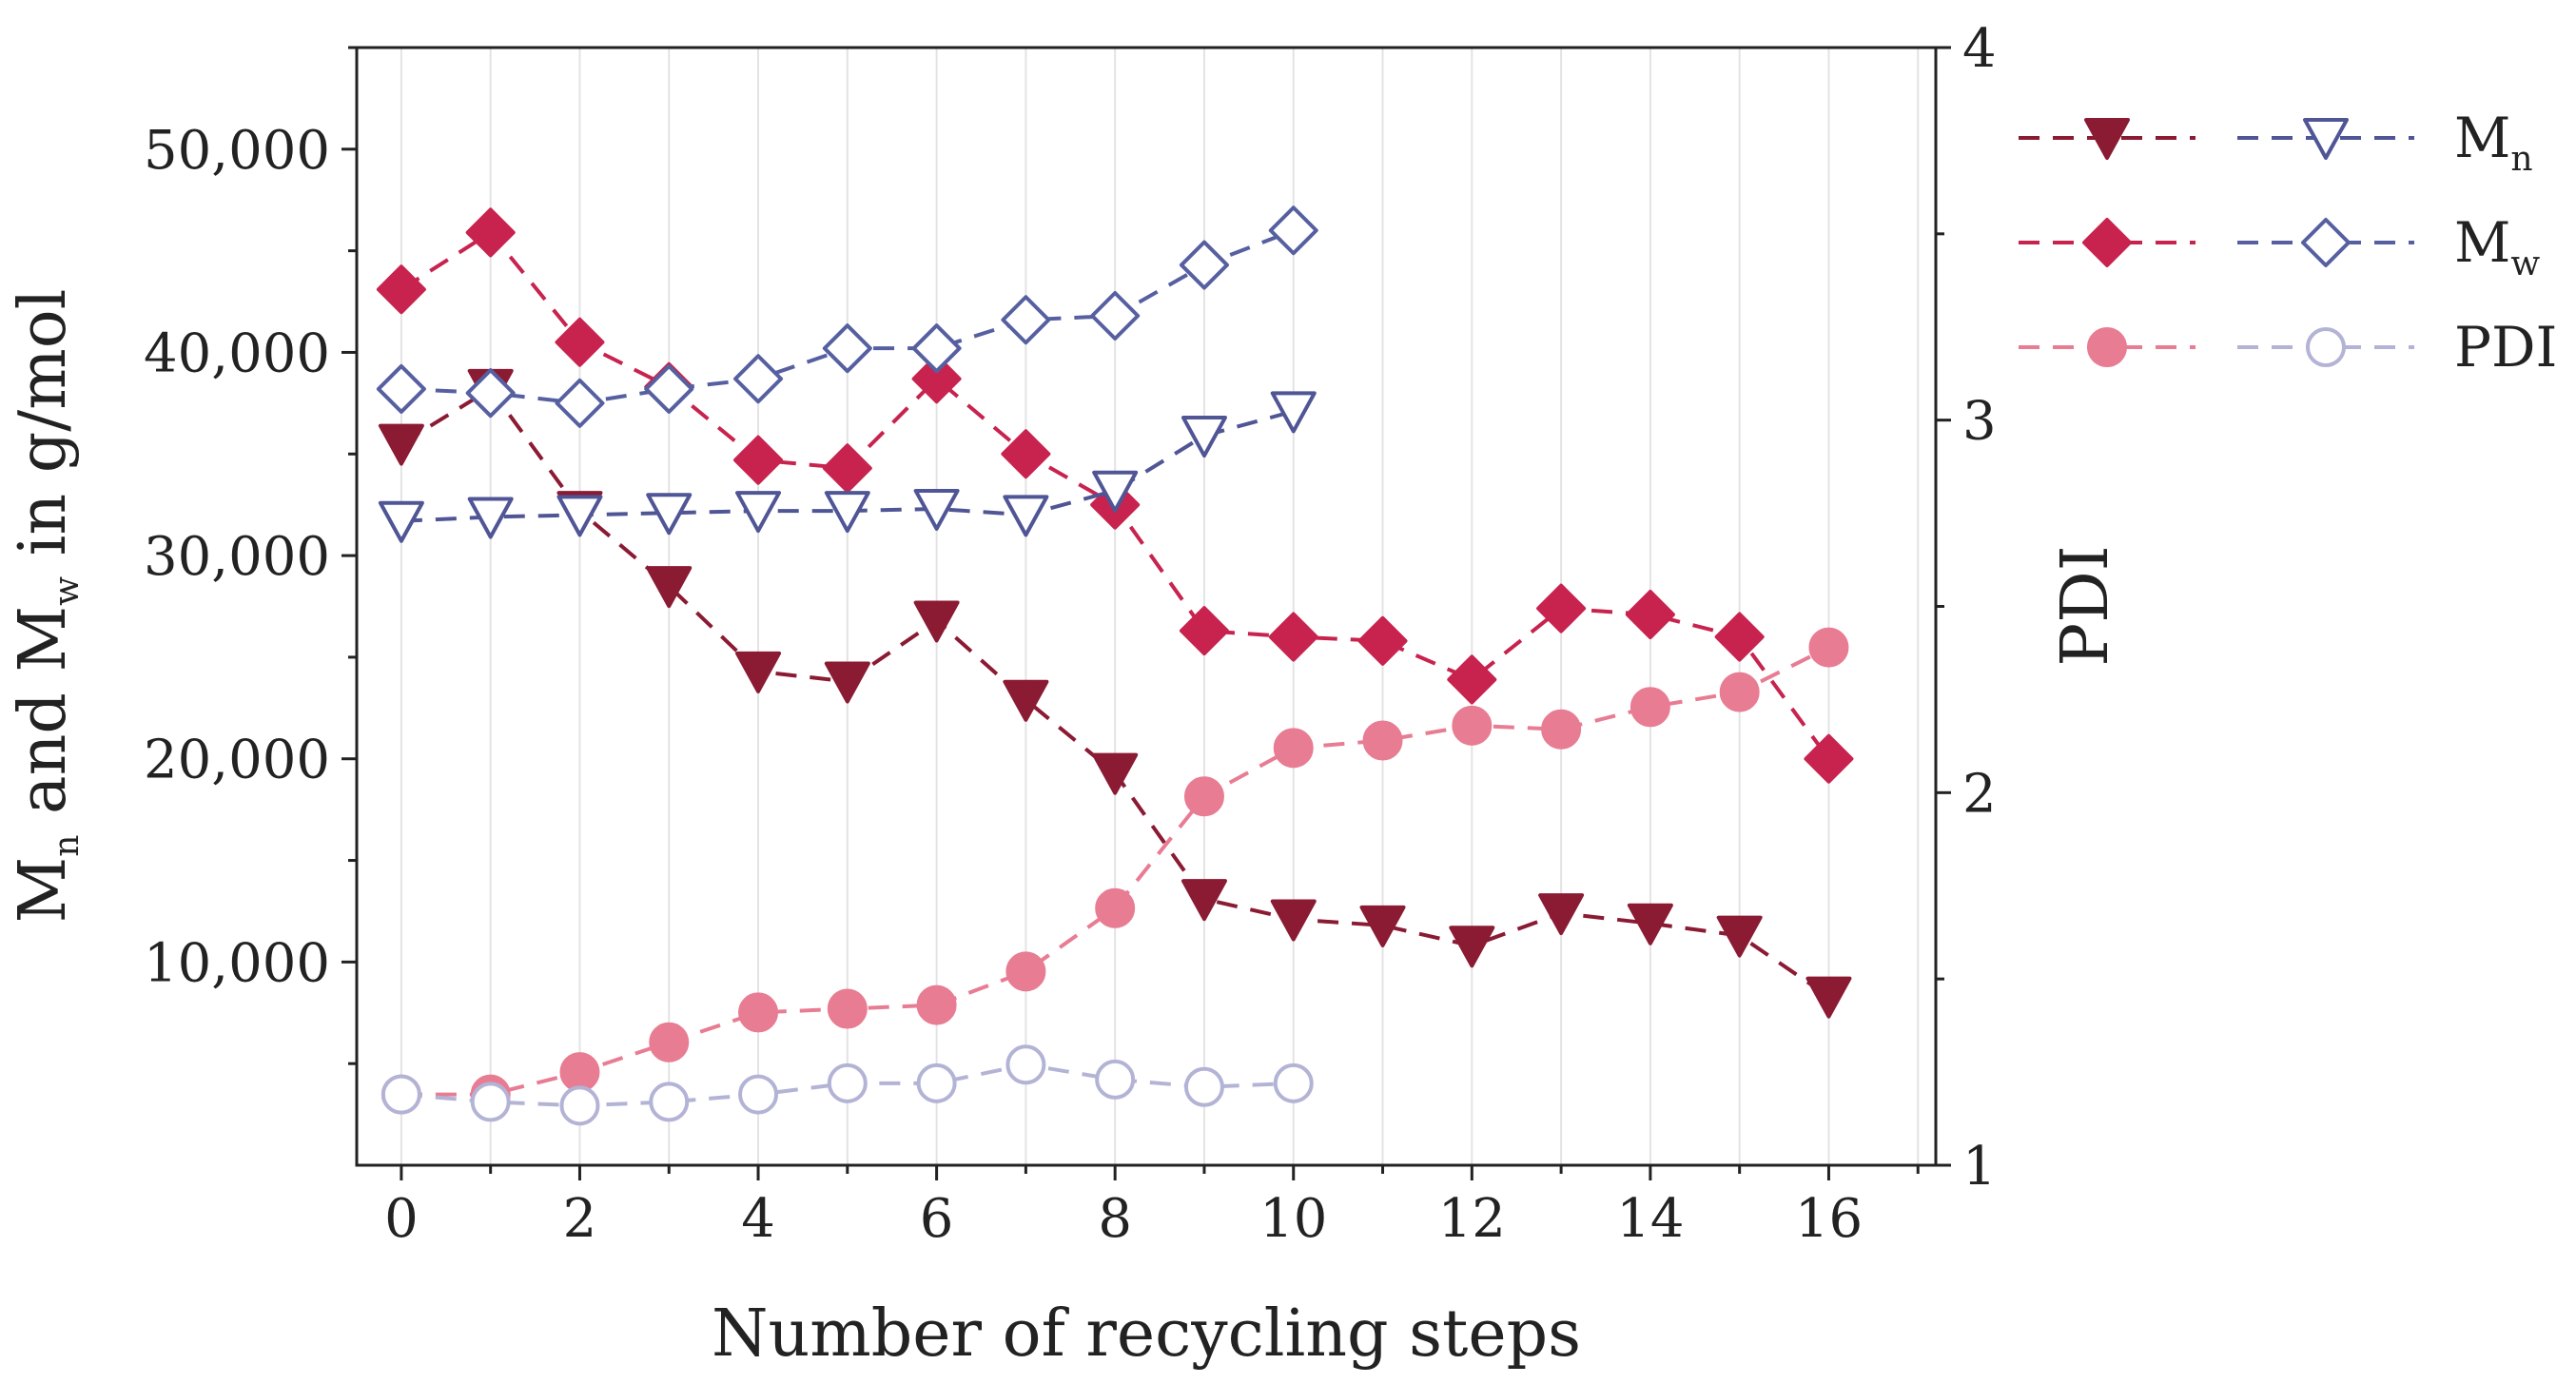  Describe the element at coordinates (67, 846) in the screenshot. I see `y-axis-title-sub-n: n` at that location.